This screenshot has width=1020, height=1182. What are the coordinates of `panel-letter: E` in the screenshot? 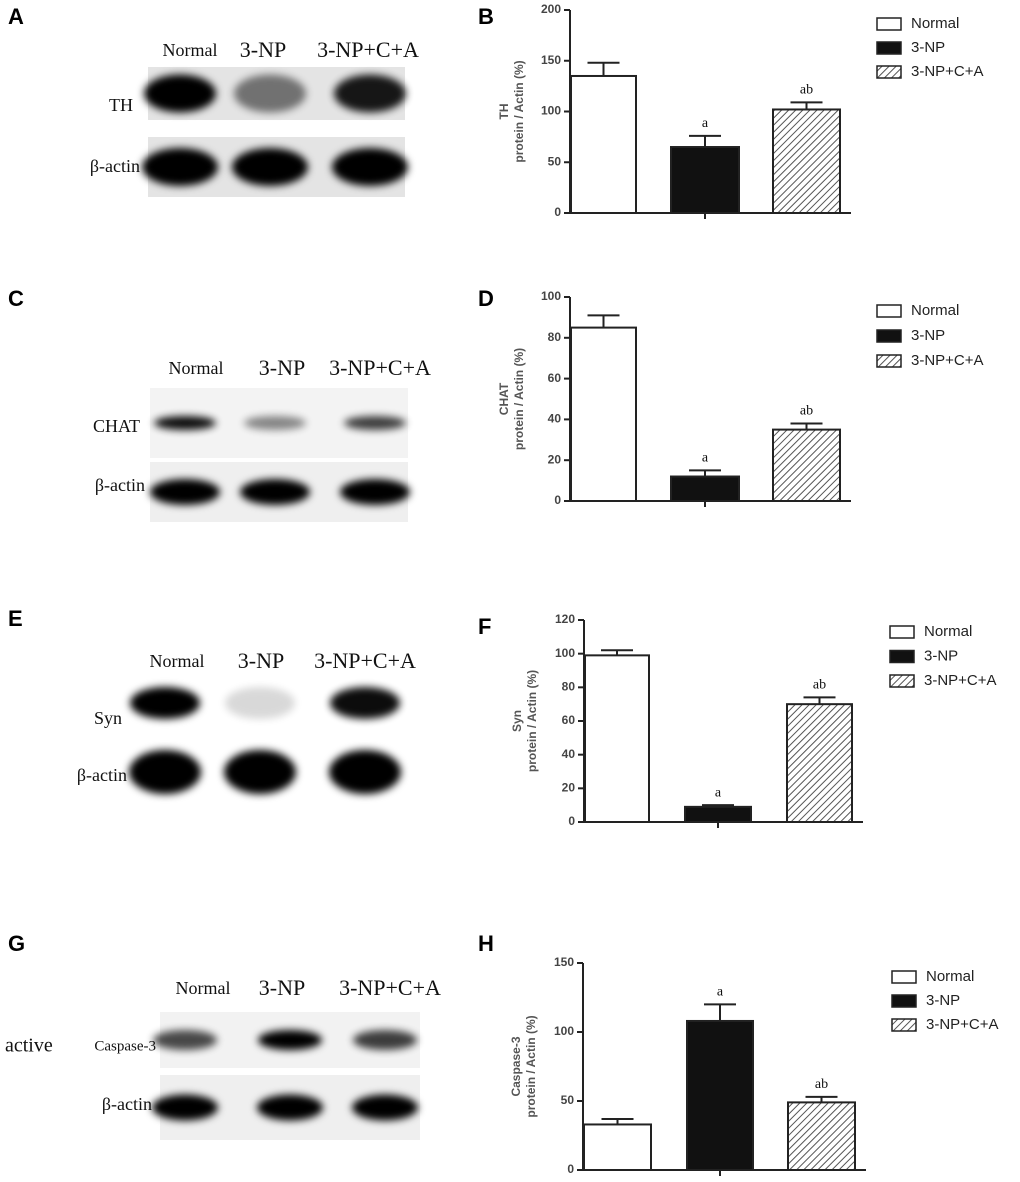 It's located at (15, 618).